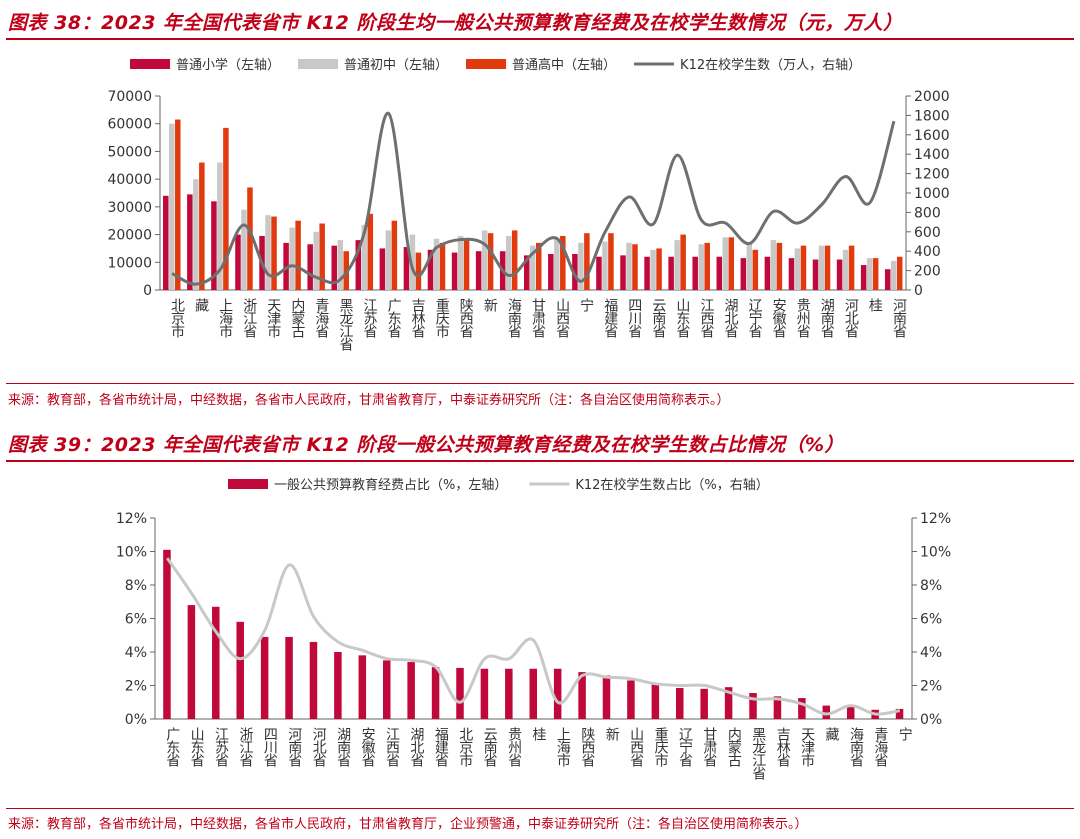 The image size is (1080, 839). I want to click on legend-swatch, so click(318, 64).